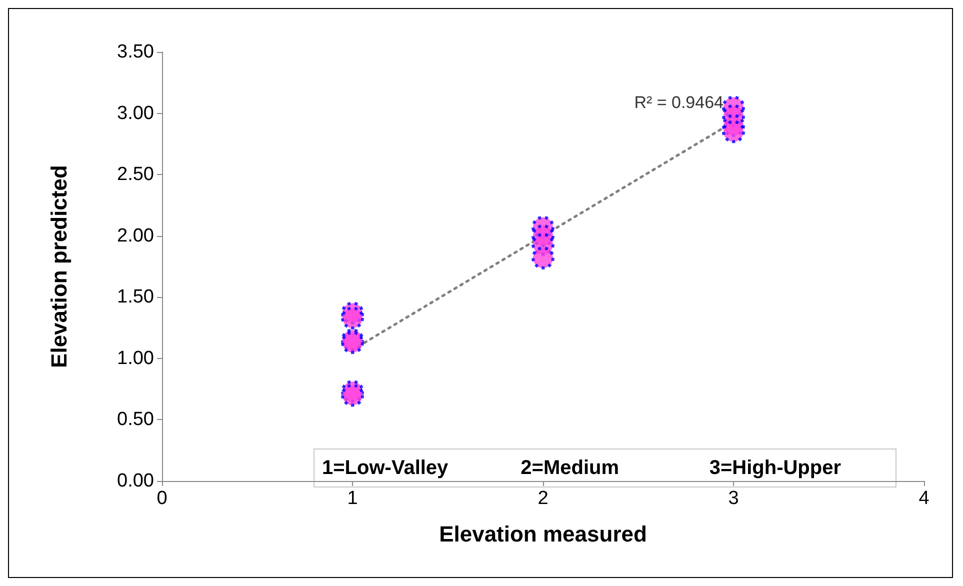 The image size is (963, 586). I want to click on y-tick-label: 3.50, so click(135, 52).